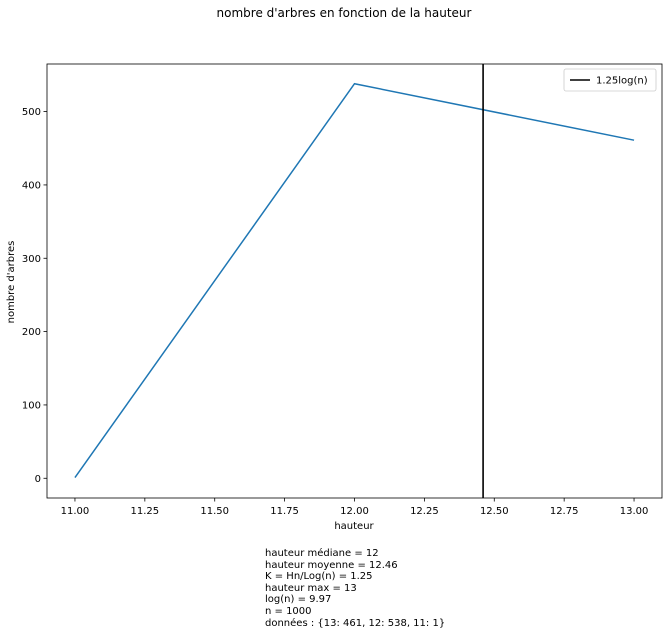 The image size is (671, 638). Describe the element at coordinates (634, 511) in the screenshot. I see `x-tick-label: 13.00` at that location.